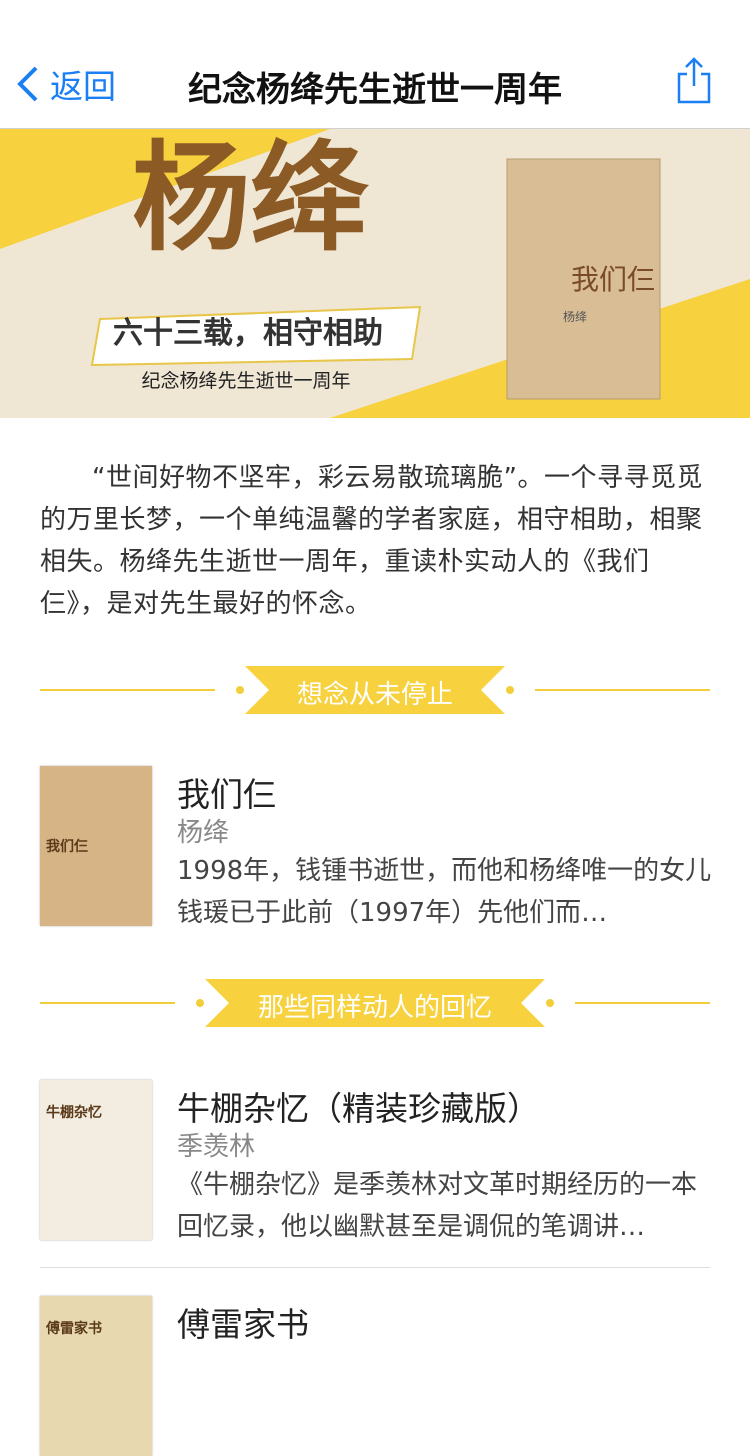  Describe the element at coordinates (358, 1108) in the screenshot. I see `book-title: 牛棚杂忆（精装珍藏版）` at that location.